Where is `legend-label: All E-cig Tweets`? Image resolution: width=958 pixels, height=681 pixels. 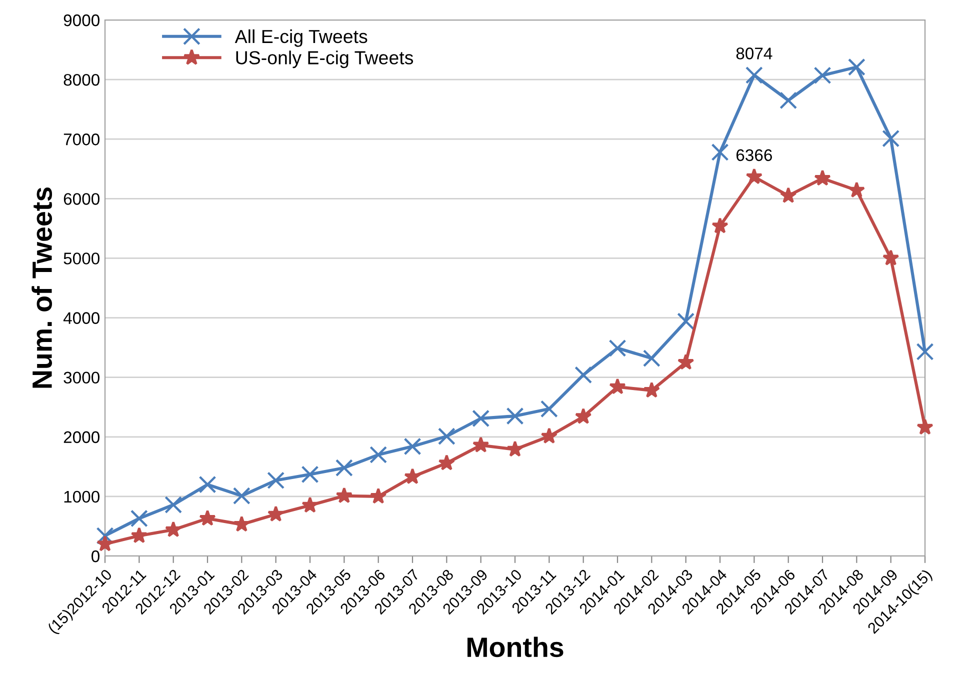
legend-label: All E-cig Tweets is located at coordinates (301, 38).